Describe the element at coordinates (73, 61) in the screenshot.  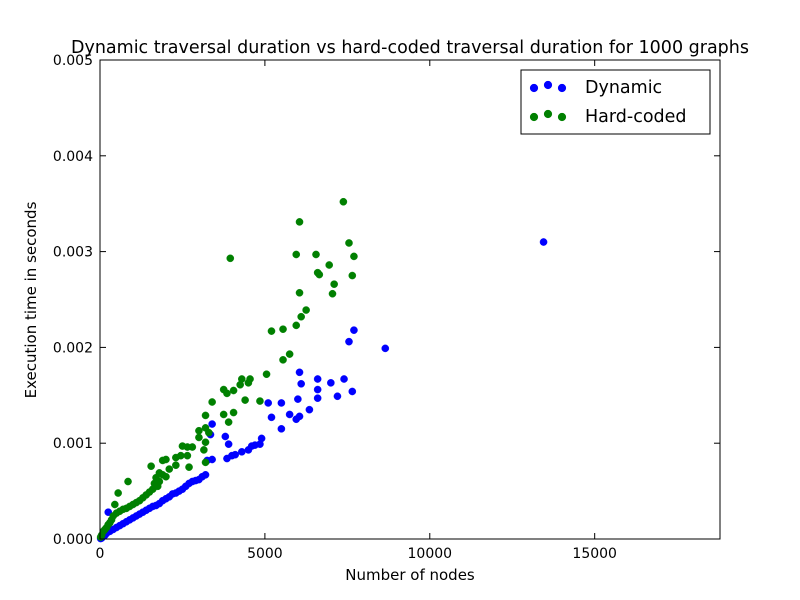
I see `y-tick-label: 0.005` at that location.